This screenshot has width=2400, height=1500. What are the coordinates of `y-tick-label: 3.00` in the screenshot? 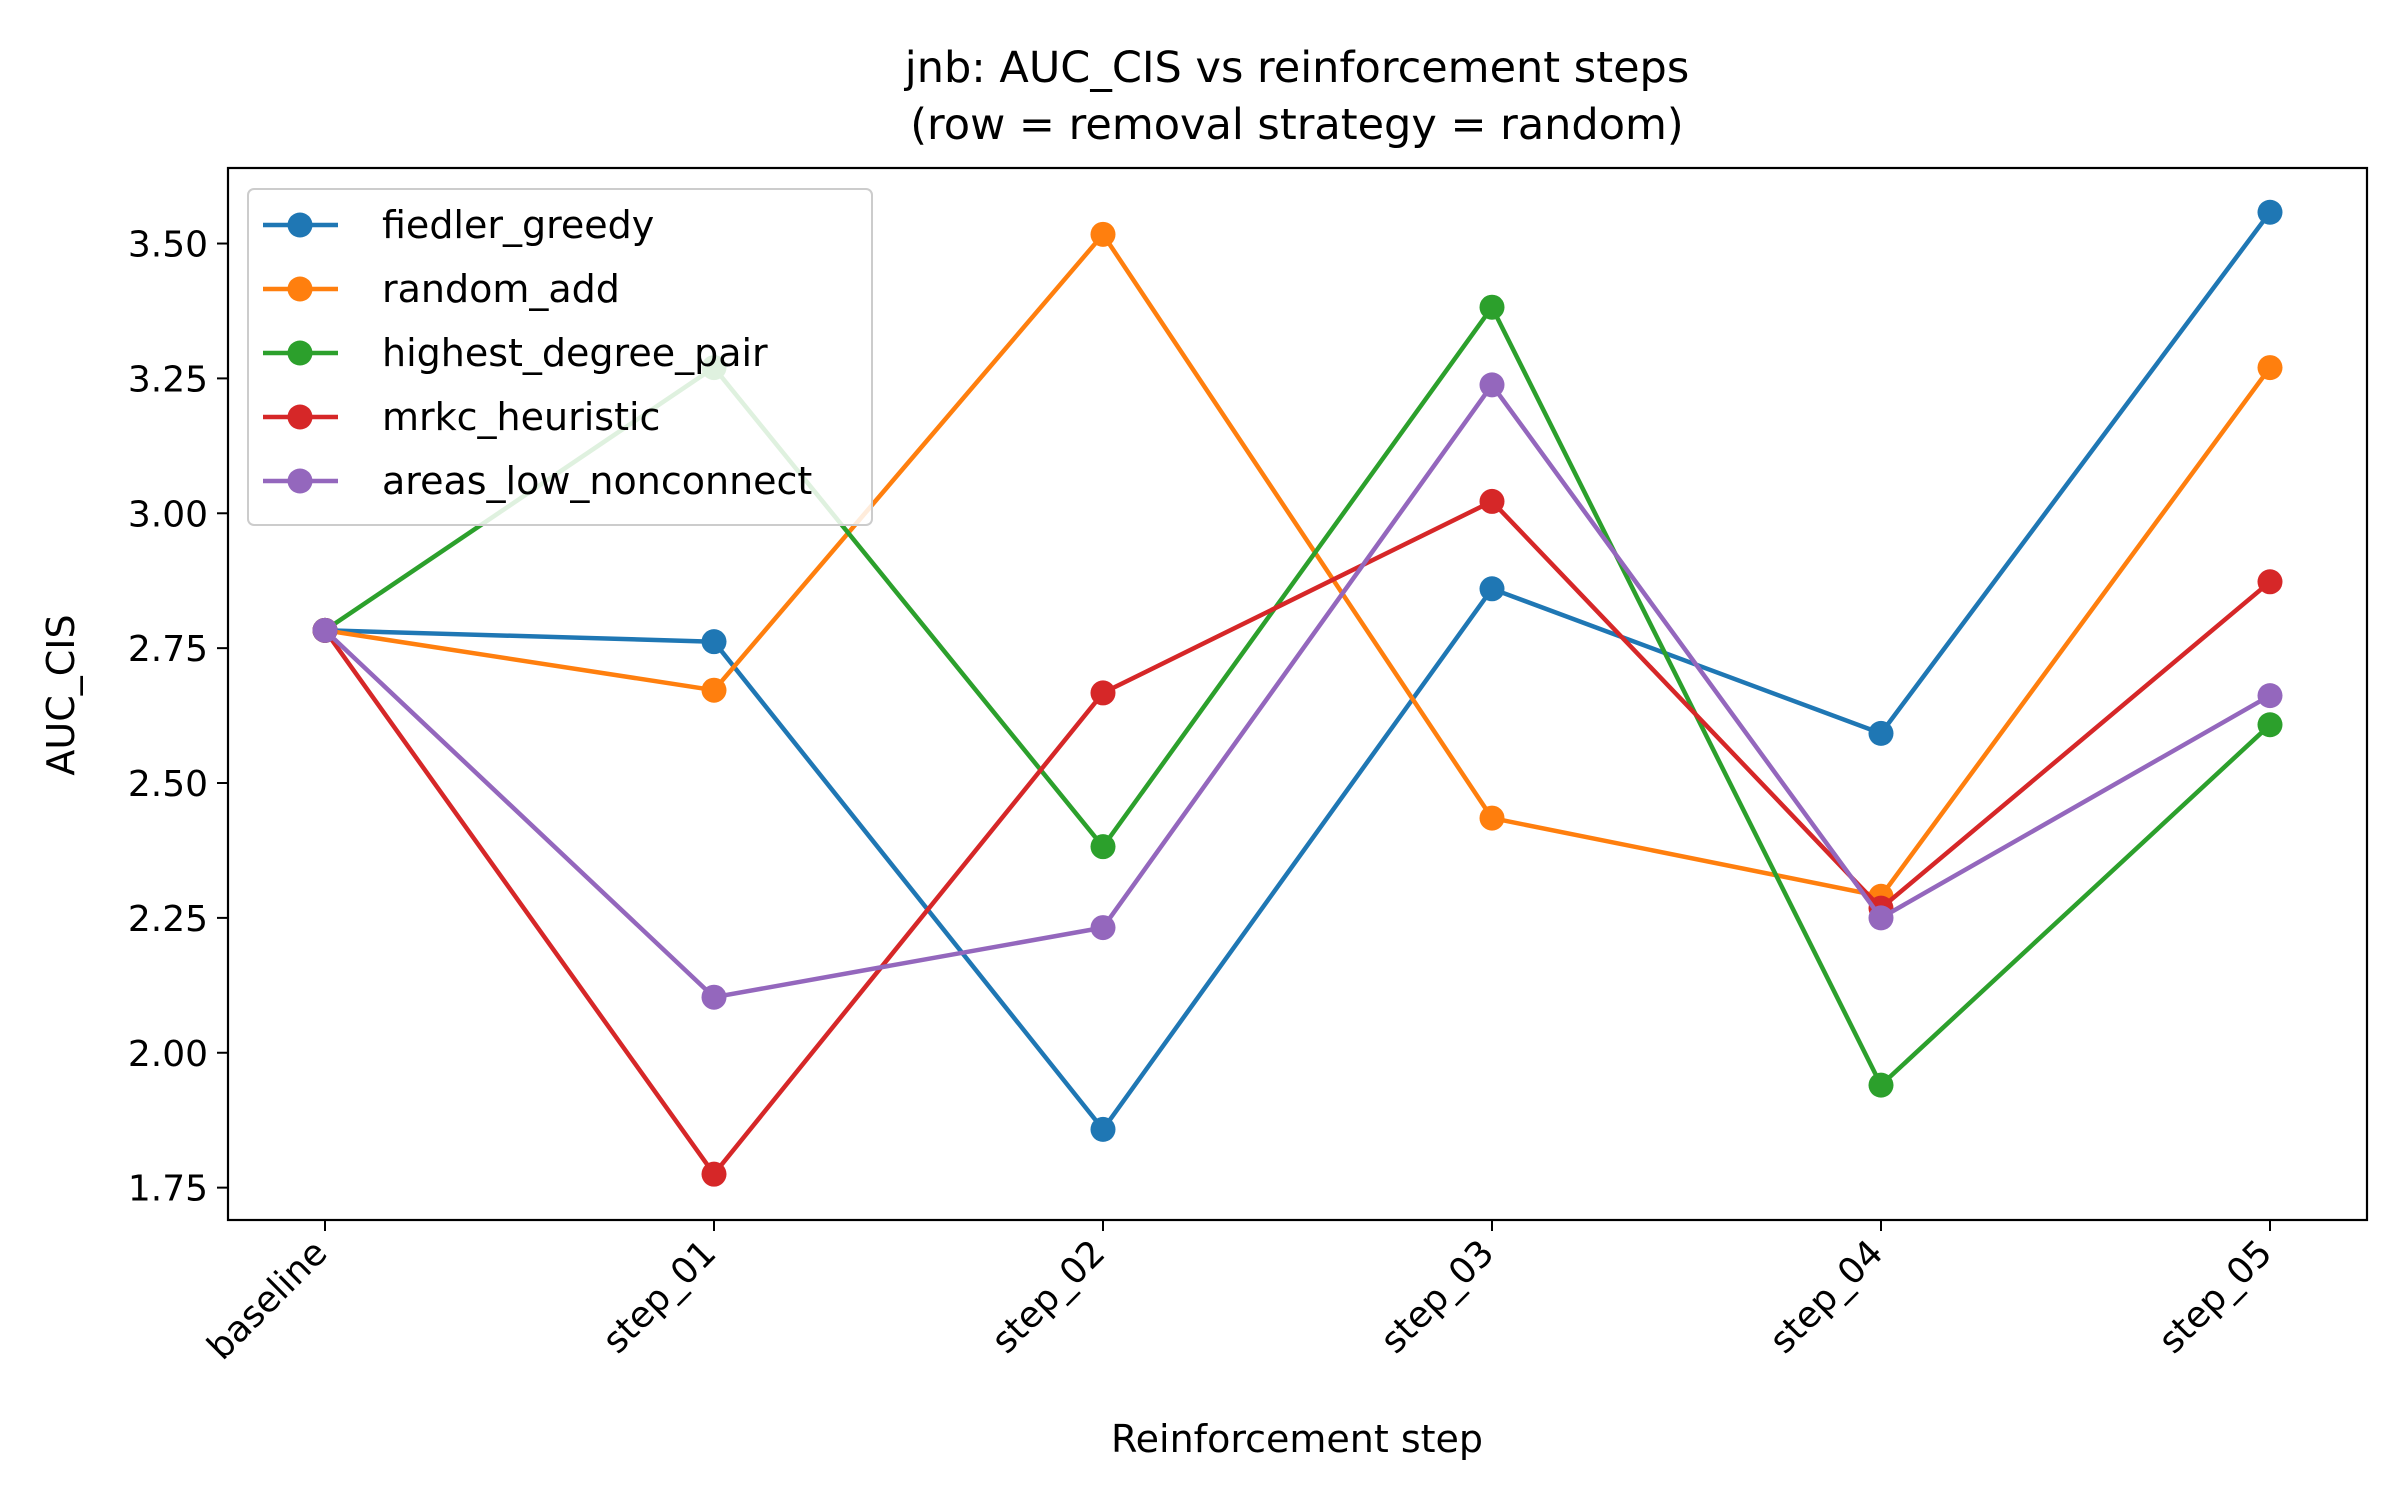 It's located at (168, 514).